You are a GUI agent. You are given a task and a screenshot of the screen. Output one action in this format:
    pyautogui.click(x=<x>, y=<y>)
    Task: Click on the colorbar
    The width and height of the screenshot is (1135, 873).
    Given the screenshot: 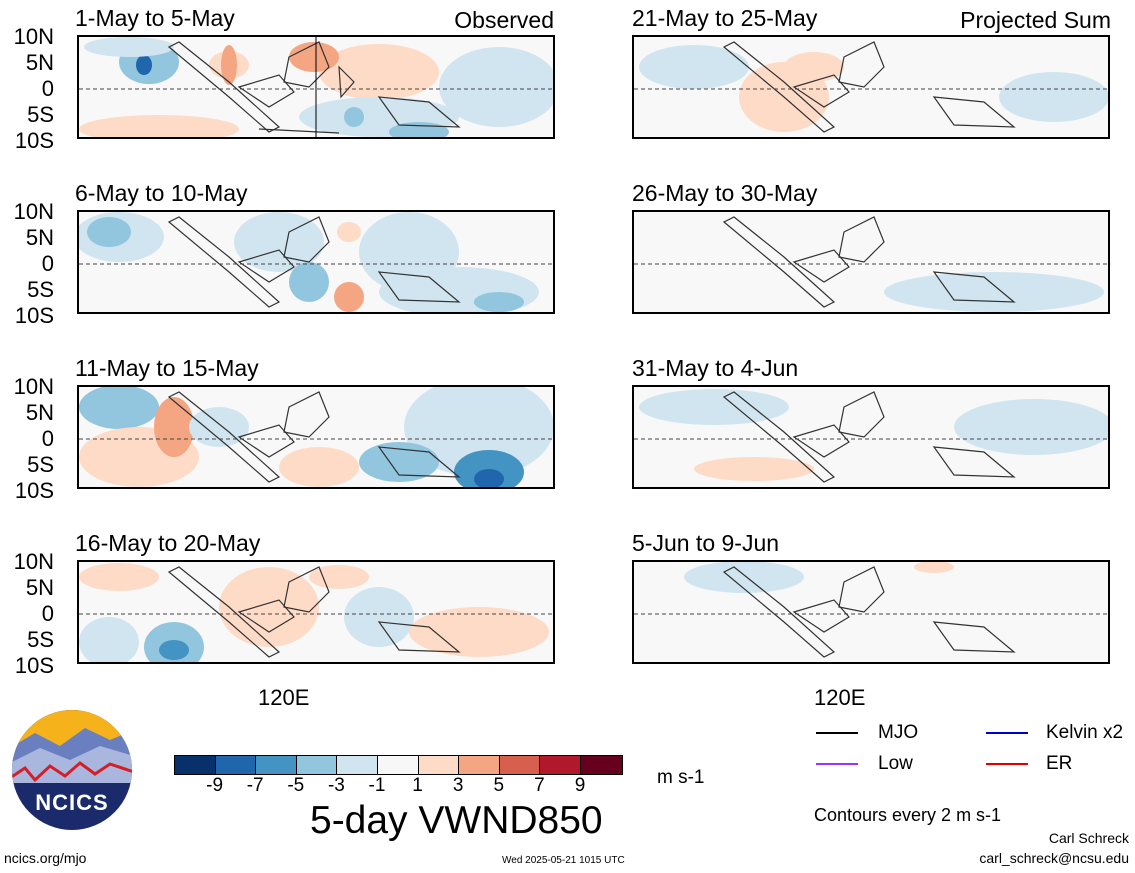 What is the action you would take?
    pyautogui.click(x=398, y=765)
    